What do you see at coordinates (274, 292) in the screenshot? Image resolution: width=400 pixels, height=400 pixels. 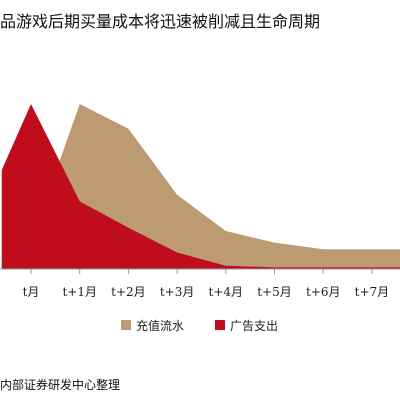 I see `x-tick-label: t+5月` at bounding box center [274, 292].